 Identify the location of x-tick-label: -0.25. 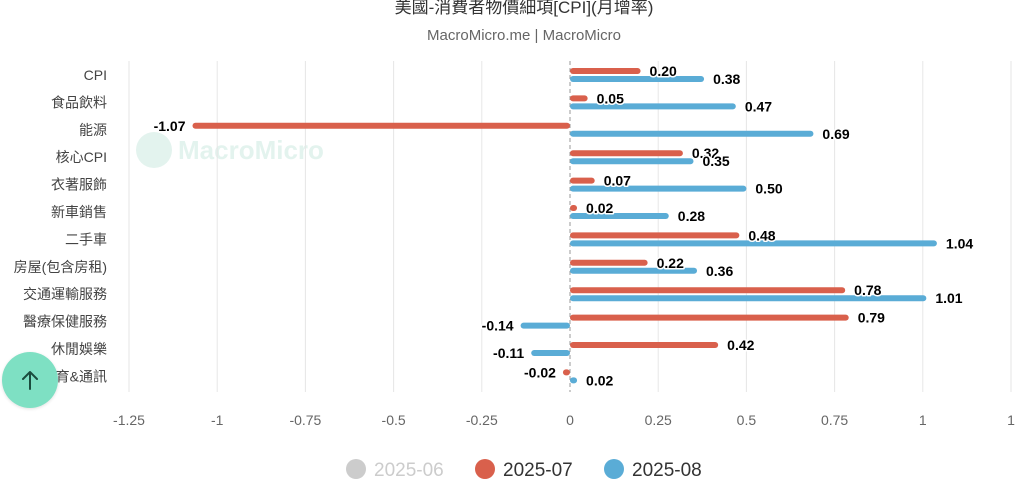
(482, 420).